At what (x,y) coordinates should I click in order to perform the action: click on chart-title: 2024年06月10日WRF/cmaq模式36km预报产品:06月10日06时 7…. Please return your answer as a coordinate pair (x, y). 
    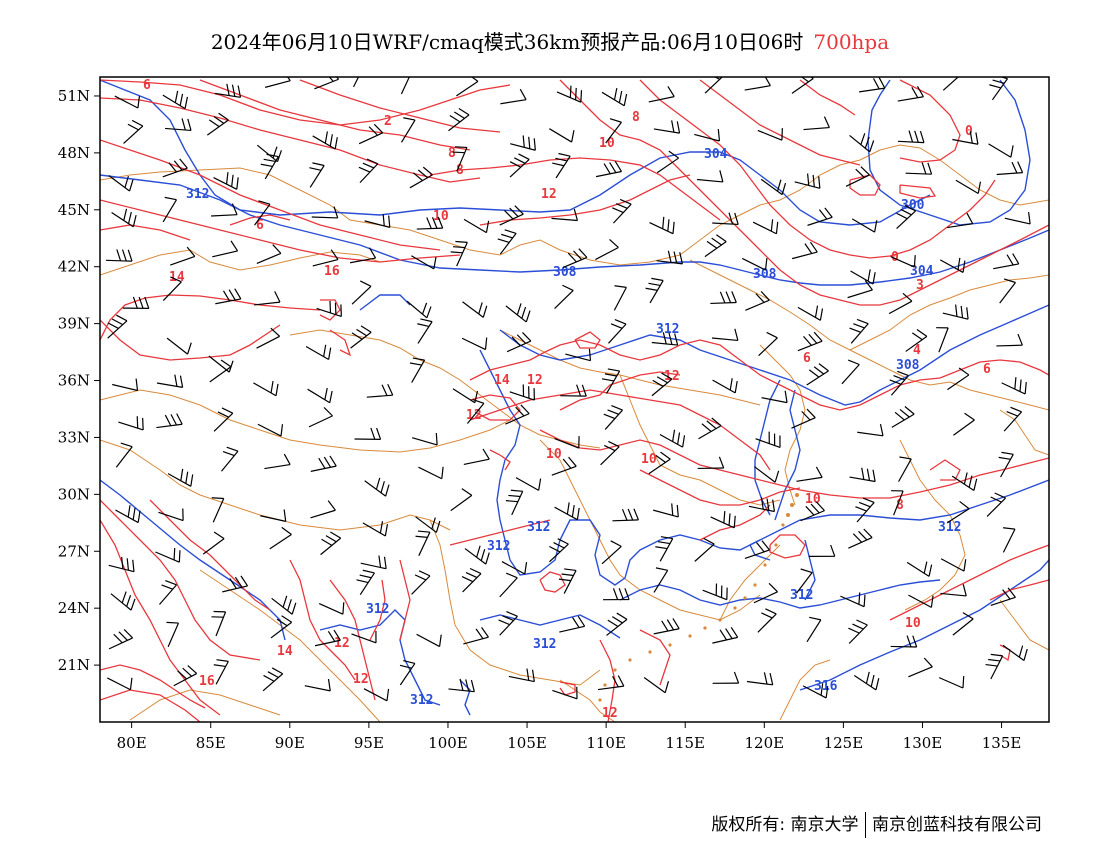
    Looking at the image, I should click on (550, 40).